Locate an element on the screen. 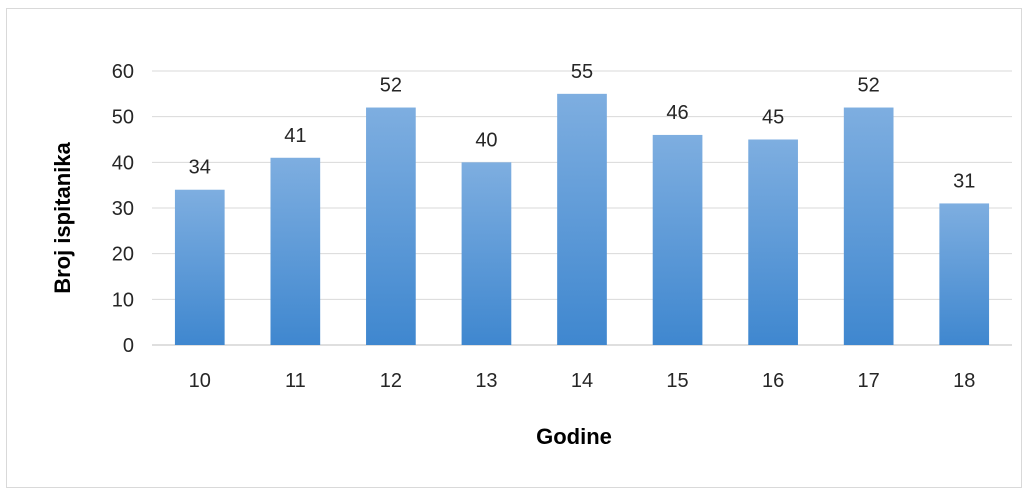 This screenshot has width=1030, height=495. y-tick-label: 0 is located at coordinates (128, 346).